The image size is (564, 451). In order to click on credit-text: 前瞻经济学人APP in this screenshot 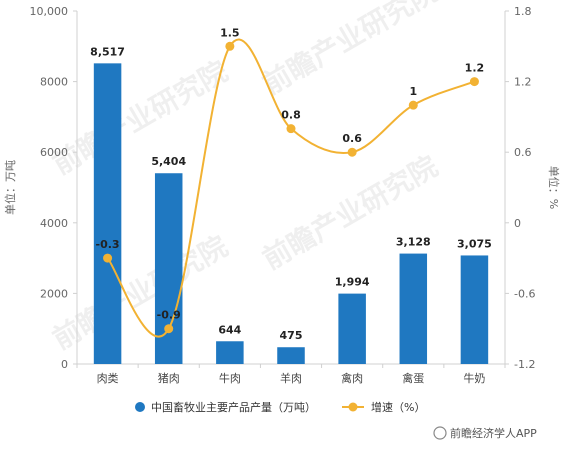, I will do `click(493, 433)`.